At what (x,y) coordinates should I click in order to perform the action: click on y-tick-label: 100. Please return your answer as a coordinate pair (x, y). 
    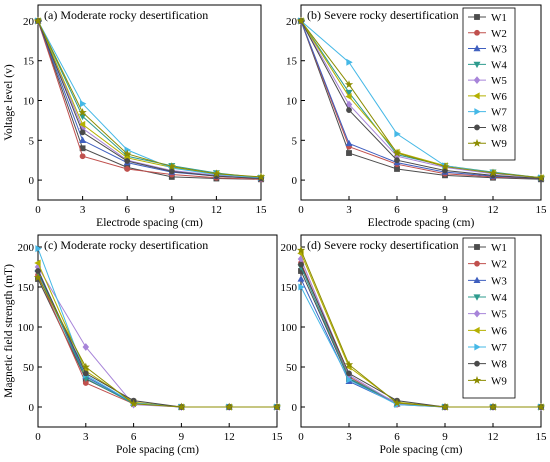
    Looking at the image, I should click on (26, 328).